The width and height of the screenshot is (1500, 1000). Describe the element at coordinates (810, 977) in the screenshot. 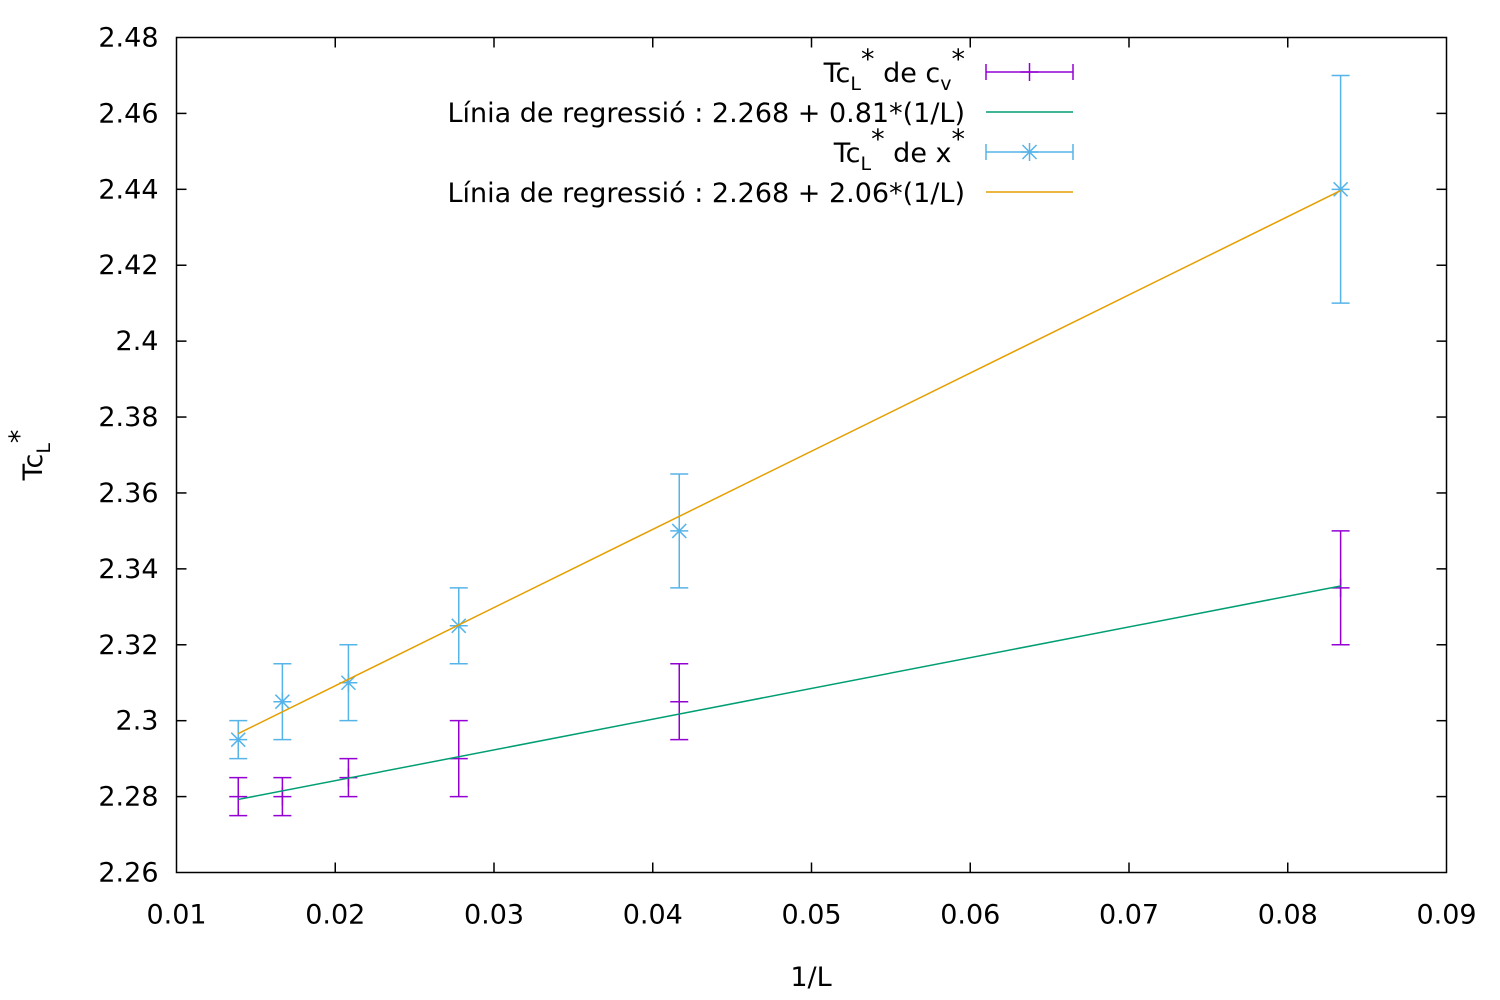

I see `x-axis-title: 1/L` at that location.